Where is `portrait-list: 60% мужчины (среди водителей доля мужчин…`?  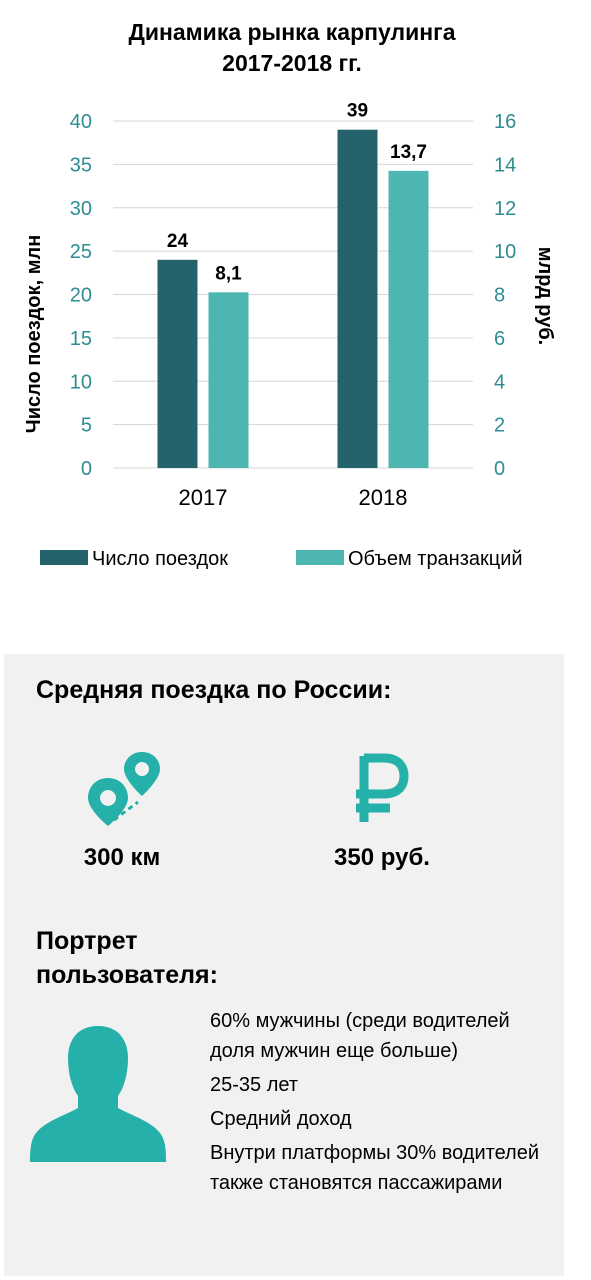 portrait-list: 60% мужчины (среди водителей доля мужчин… is located at coordinates (382, 1104).